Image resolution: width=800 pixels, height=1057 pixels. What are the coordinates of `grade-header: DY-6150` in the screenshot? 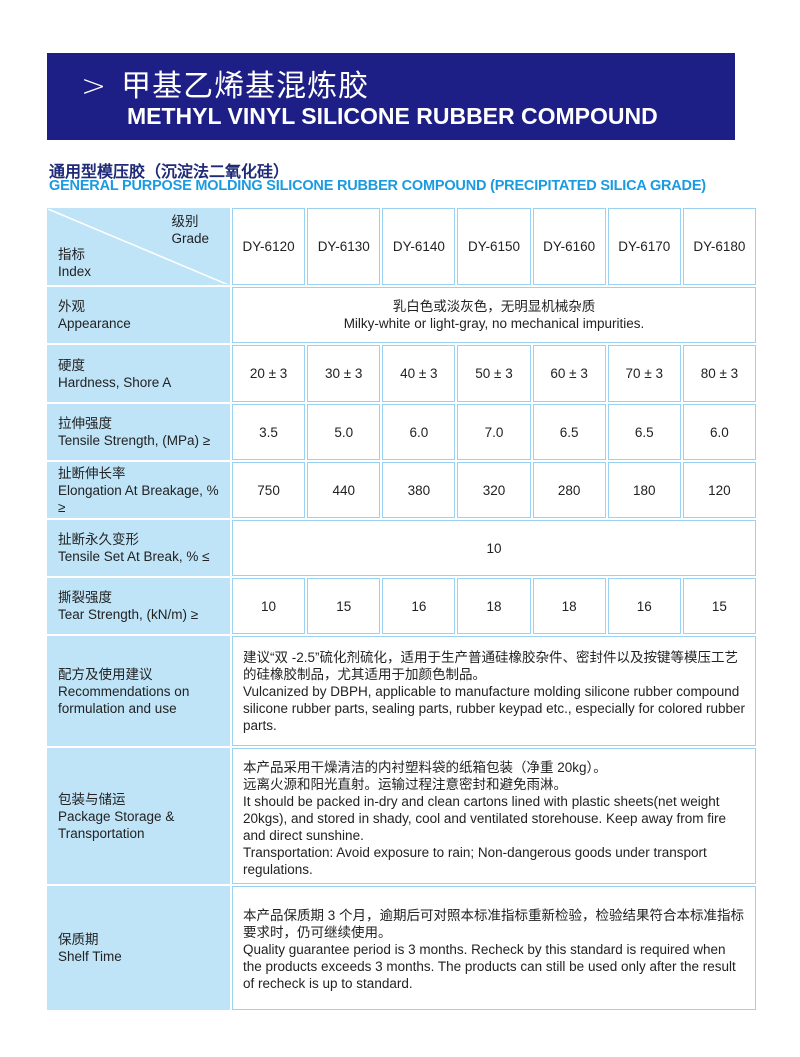 It's located at (494, 246).